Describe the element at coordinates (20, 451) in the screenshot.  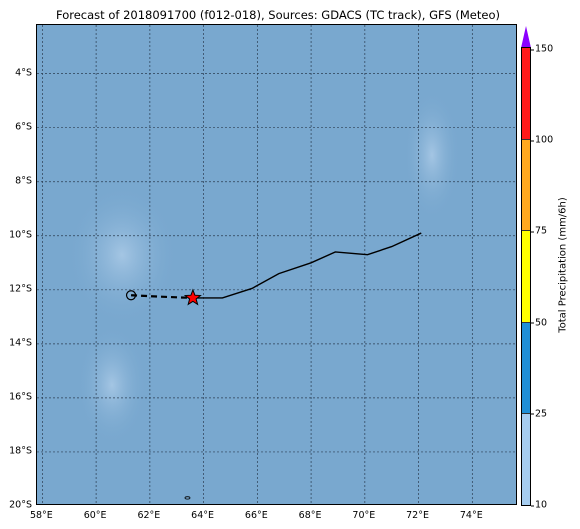
I see `latitude-tick-label: 18°S` at that location.